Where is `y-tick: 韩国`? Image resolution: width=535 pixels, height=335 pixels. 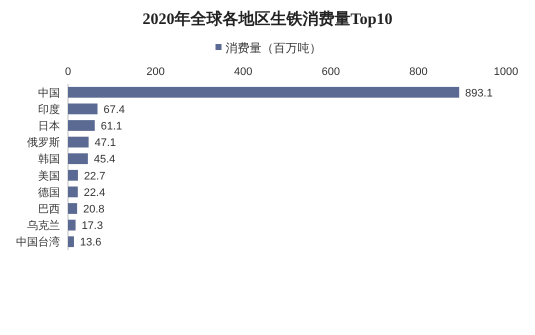
y-tick: 韩国 is located at coordinates (49, 160).